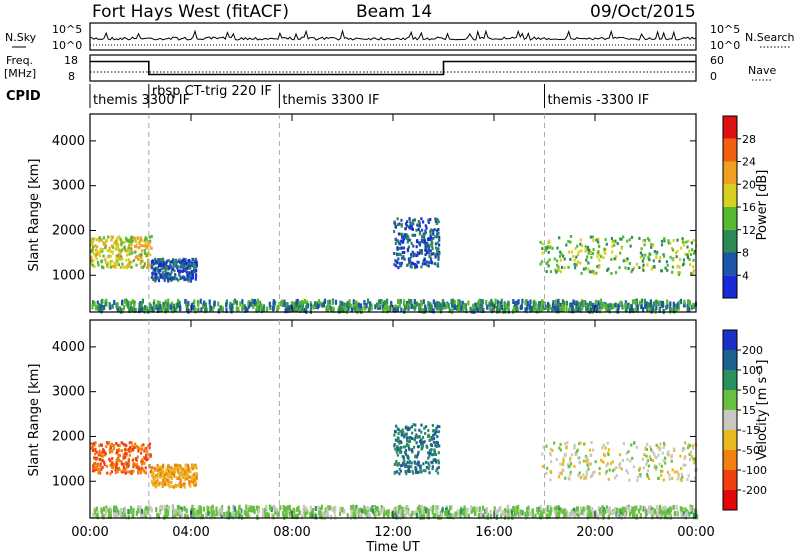  Describe the element at coordinates (725, 29) in the screenshot. I see `nsearch-tick-top: 10^5` at that location.